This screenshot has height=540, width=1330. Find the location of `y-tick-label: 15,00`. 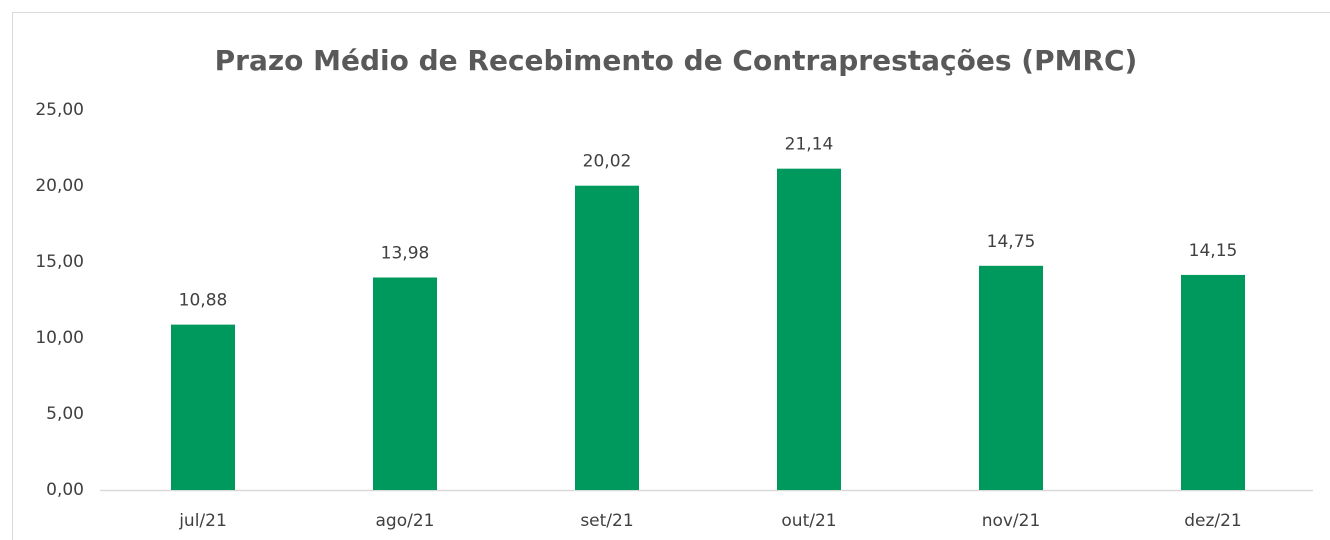

y-tick-label: 15,00 is located at coordinates (59, 262).